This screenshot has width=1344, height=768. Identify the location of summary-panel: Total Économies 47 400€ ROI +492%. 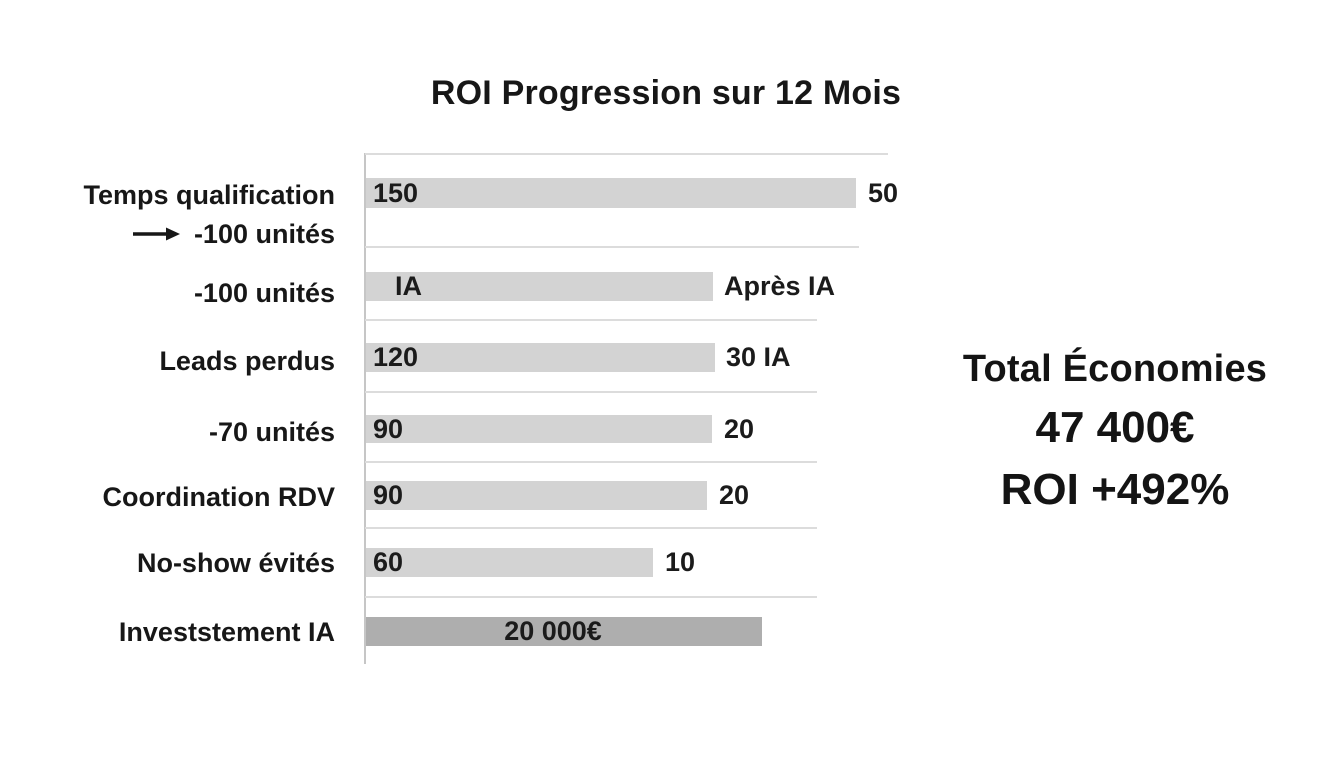
(1115, 431).